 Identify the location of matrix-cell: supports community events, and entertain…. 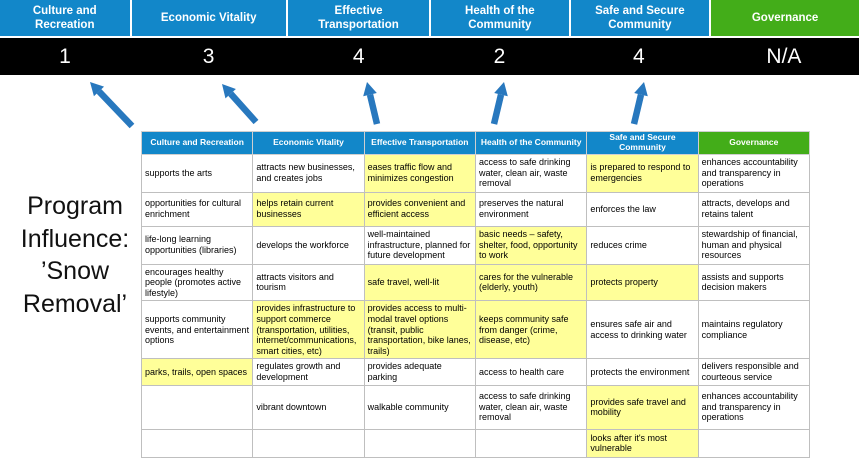
(197, 330).